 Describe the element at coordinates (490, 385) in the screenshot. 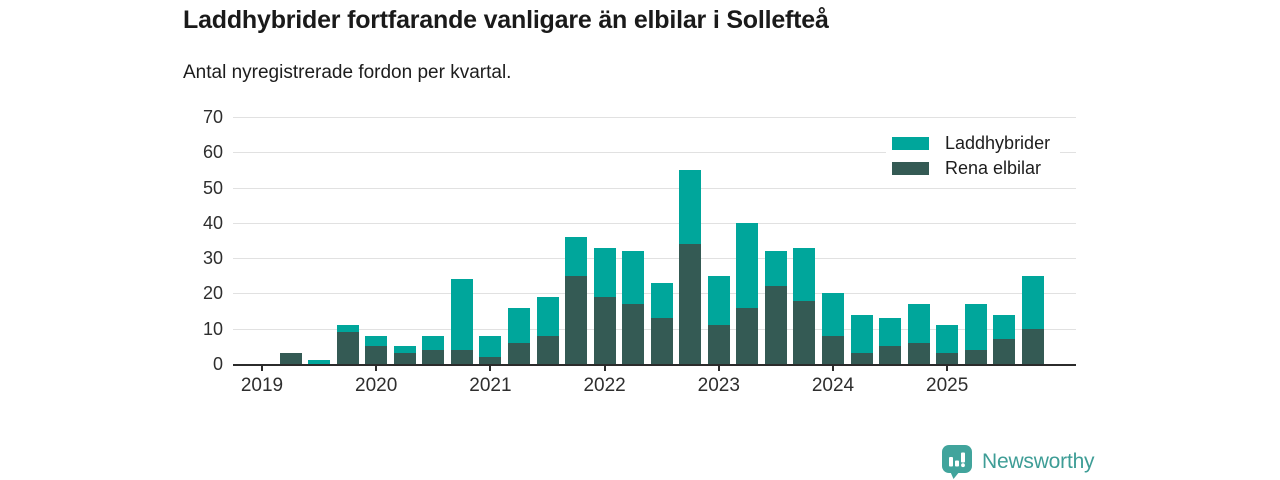

I see `x-axis-label: 2021` at that location.